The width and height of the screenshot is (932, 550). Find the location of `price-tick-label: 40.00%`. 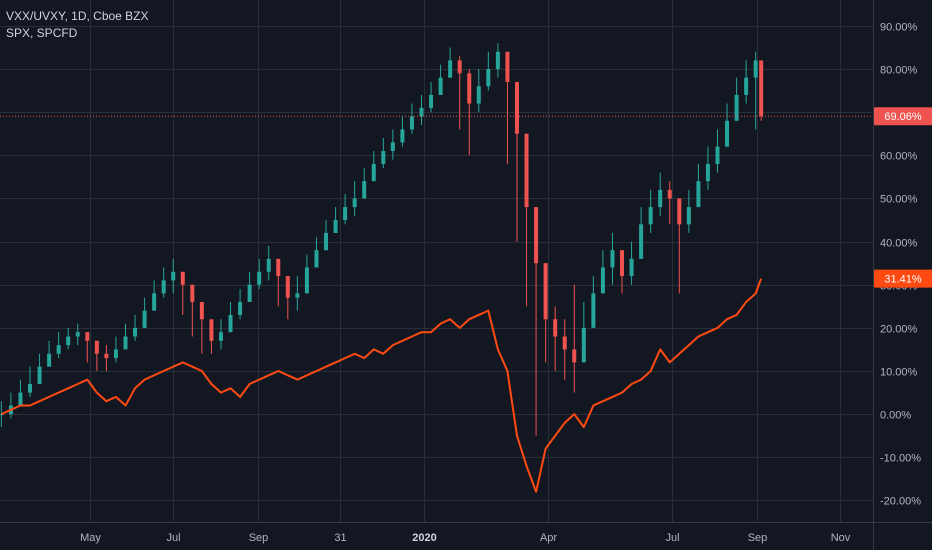

price-tick-label: 40.00% is located at coordinates (899, 244).